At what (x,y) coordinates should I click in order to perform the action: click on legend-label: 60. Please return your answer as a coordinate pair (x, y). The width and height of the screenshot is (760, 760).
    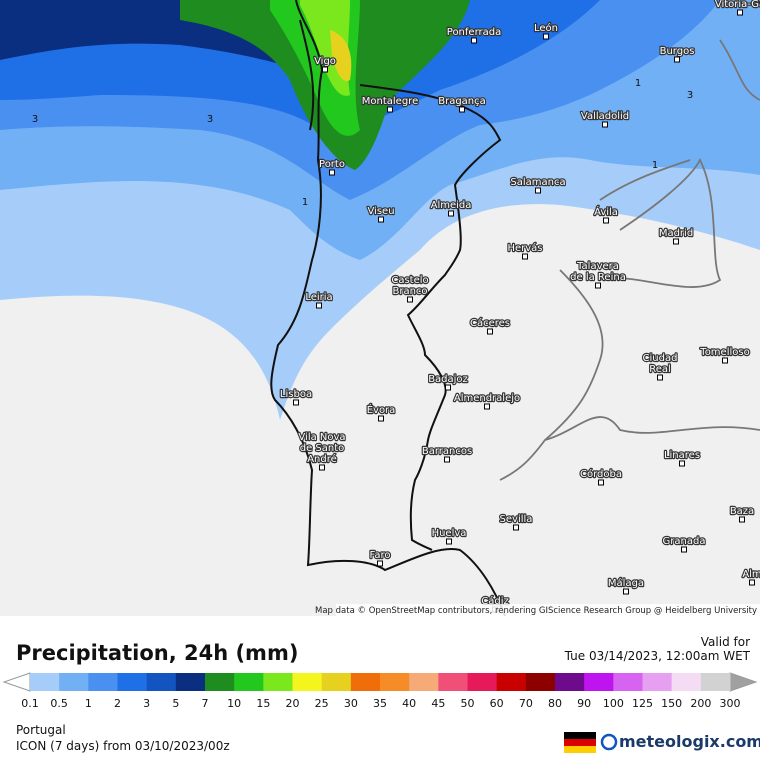
    Looking at the image, I should click on (497, 703).